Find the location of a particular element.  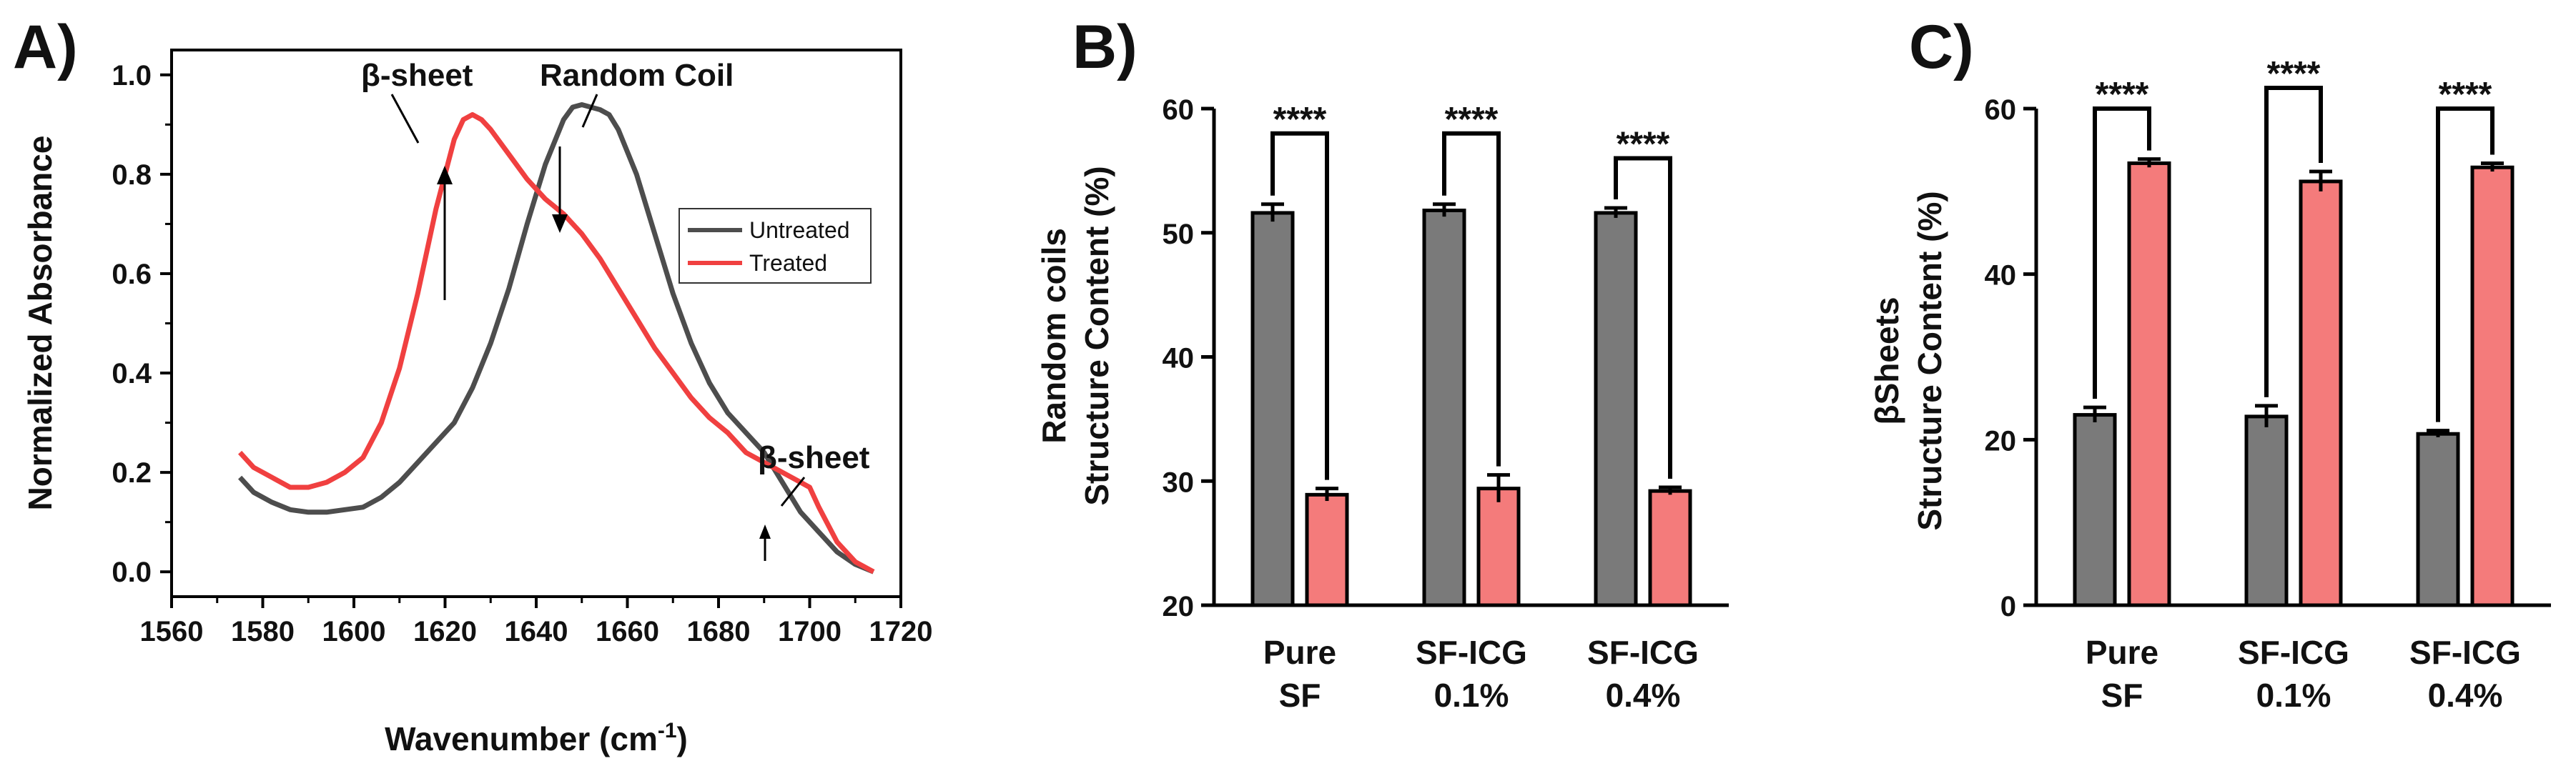

panel-label-b: B) is located at coordinates (1105, 47).